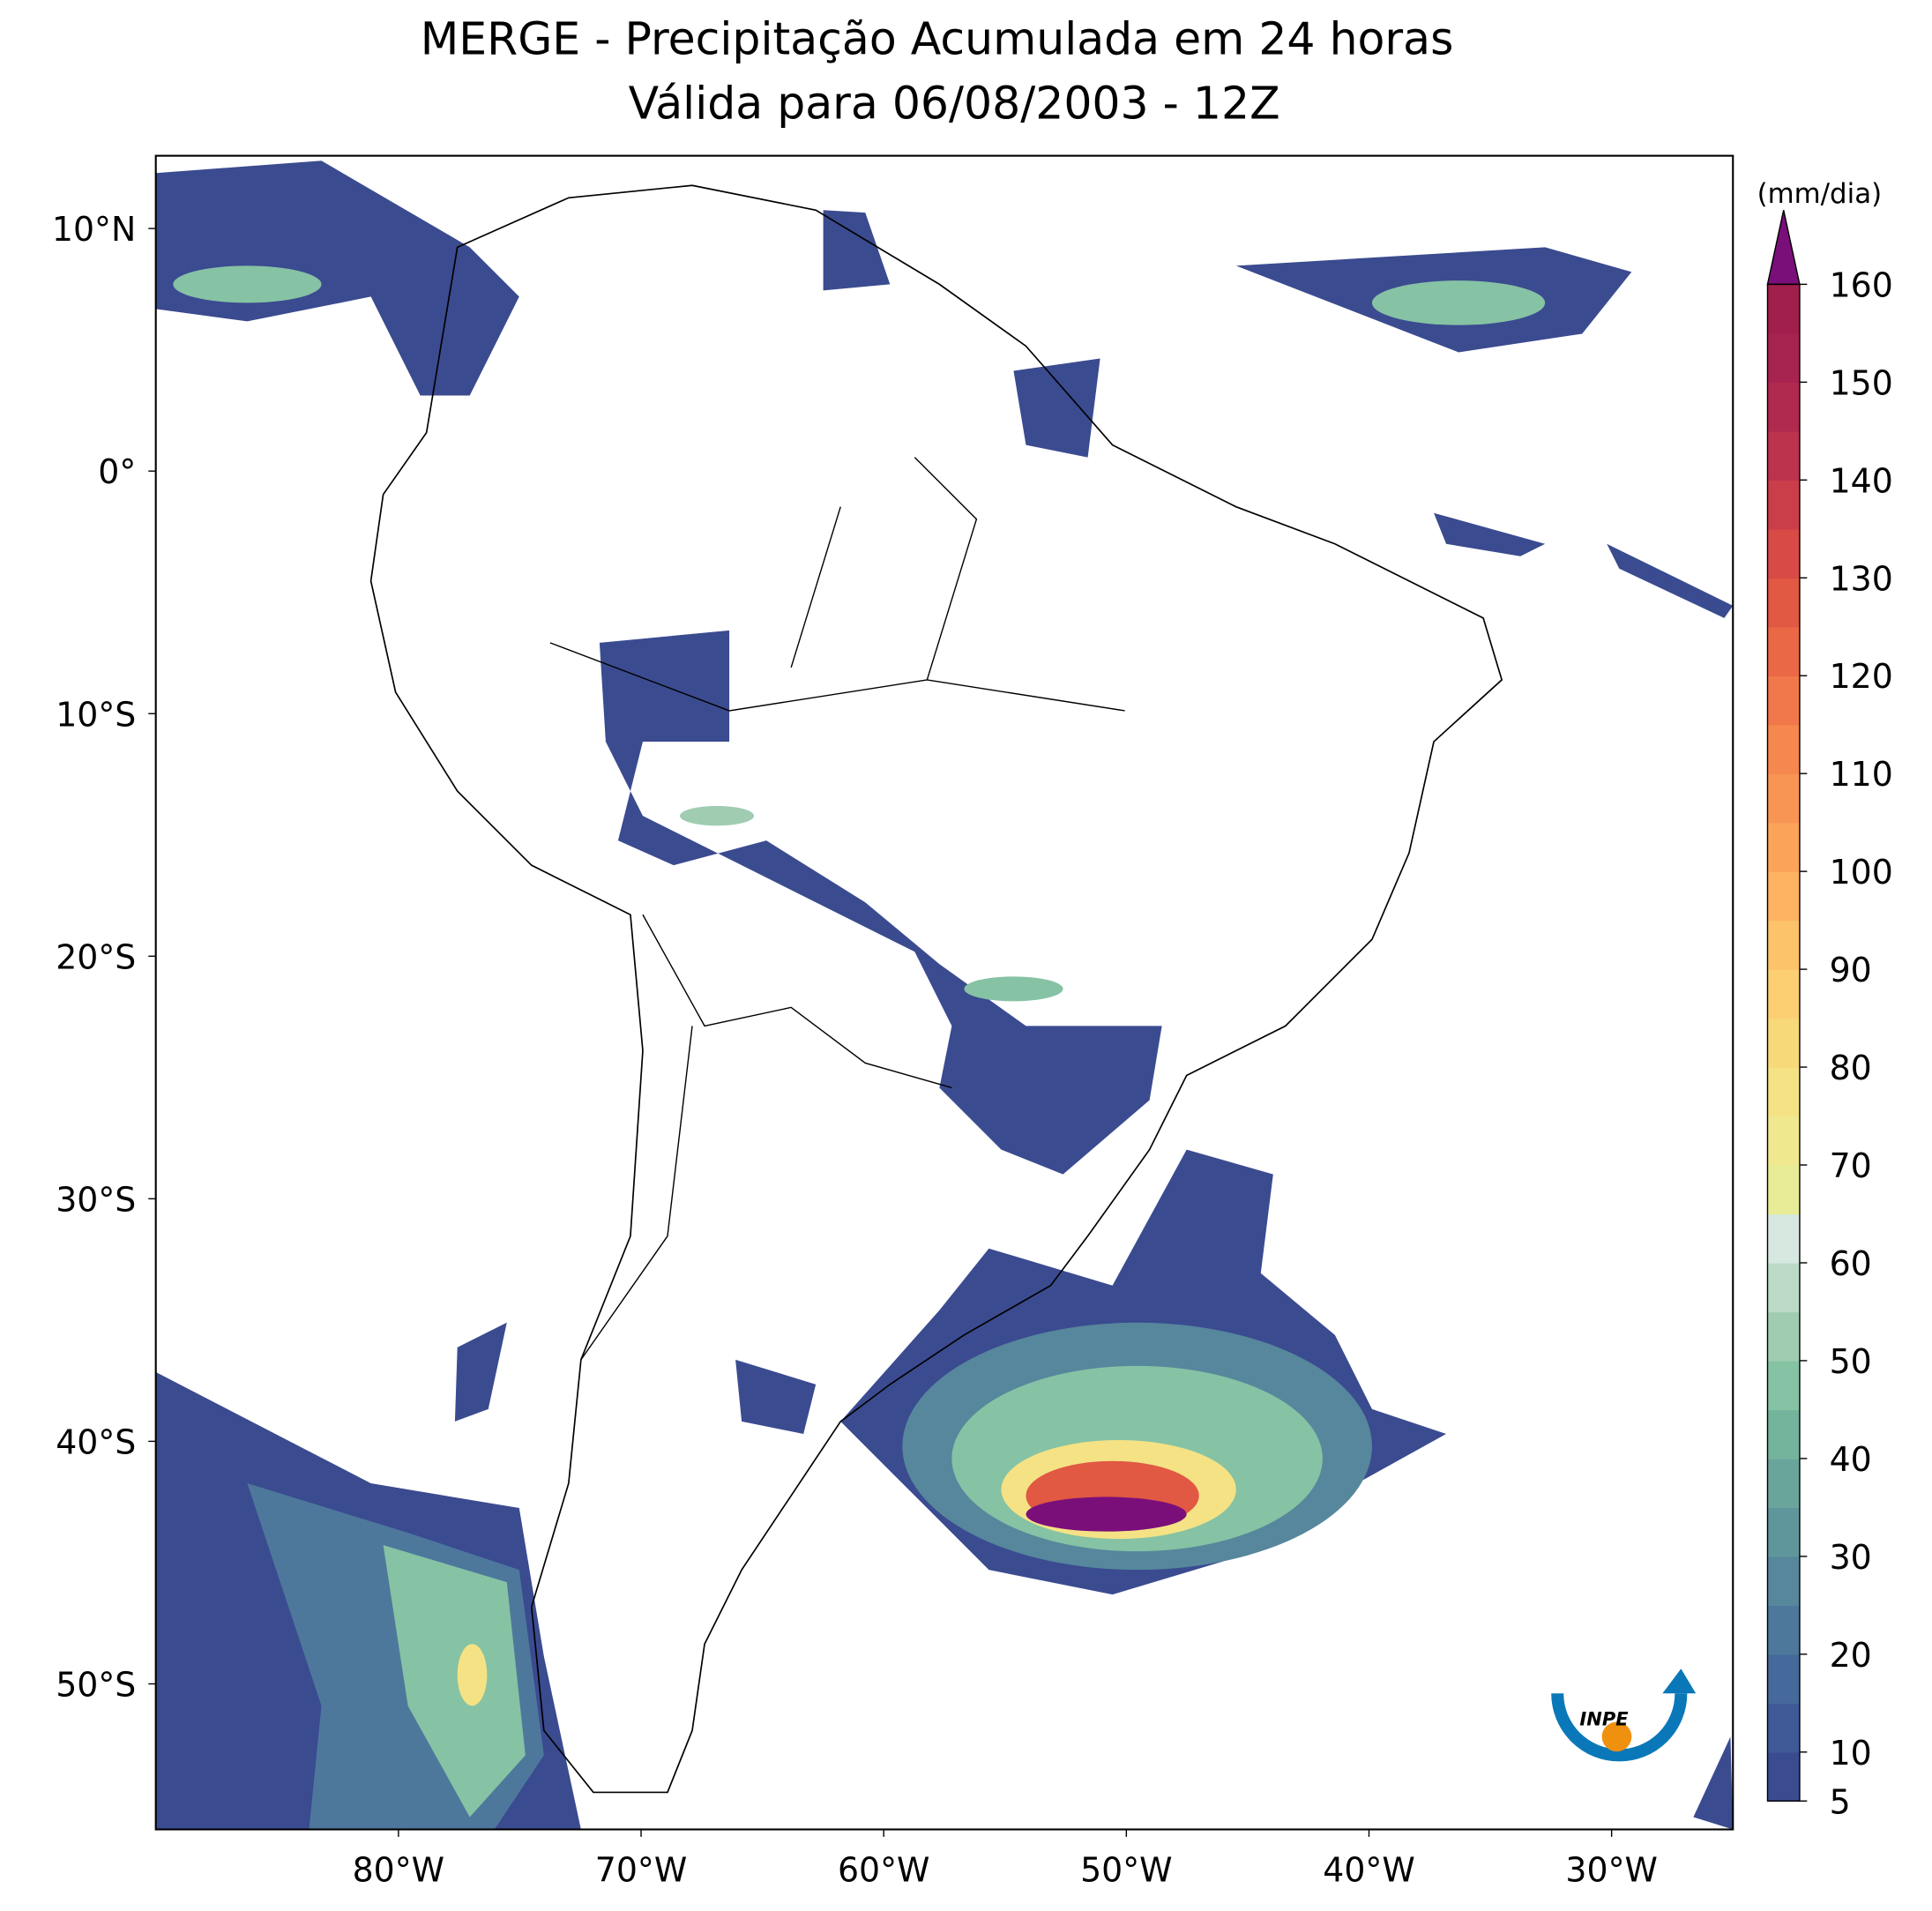  Describe the element at coordinates (837, 909) in the screenshot. I see `borders` at that location.